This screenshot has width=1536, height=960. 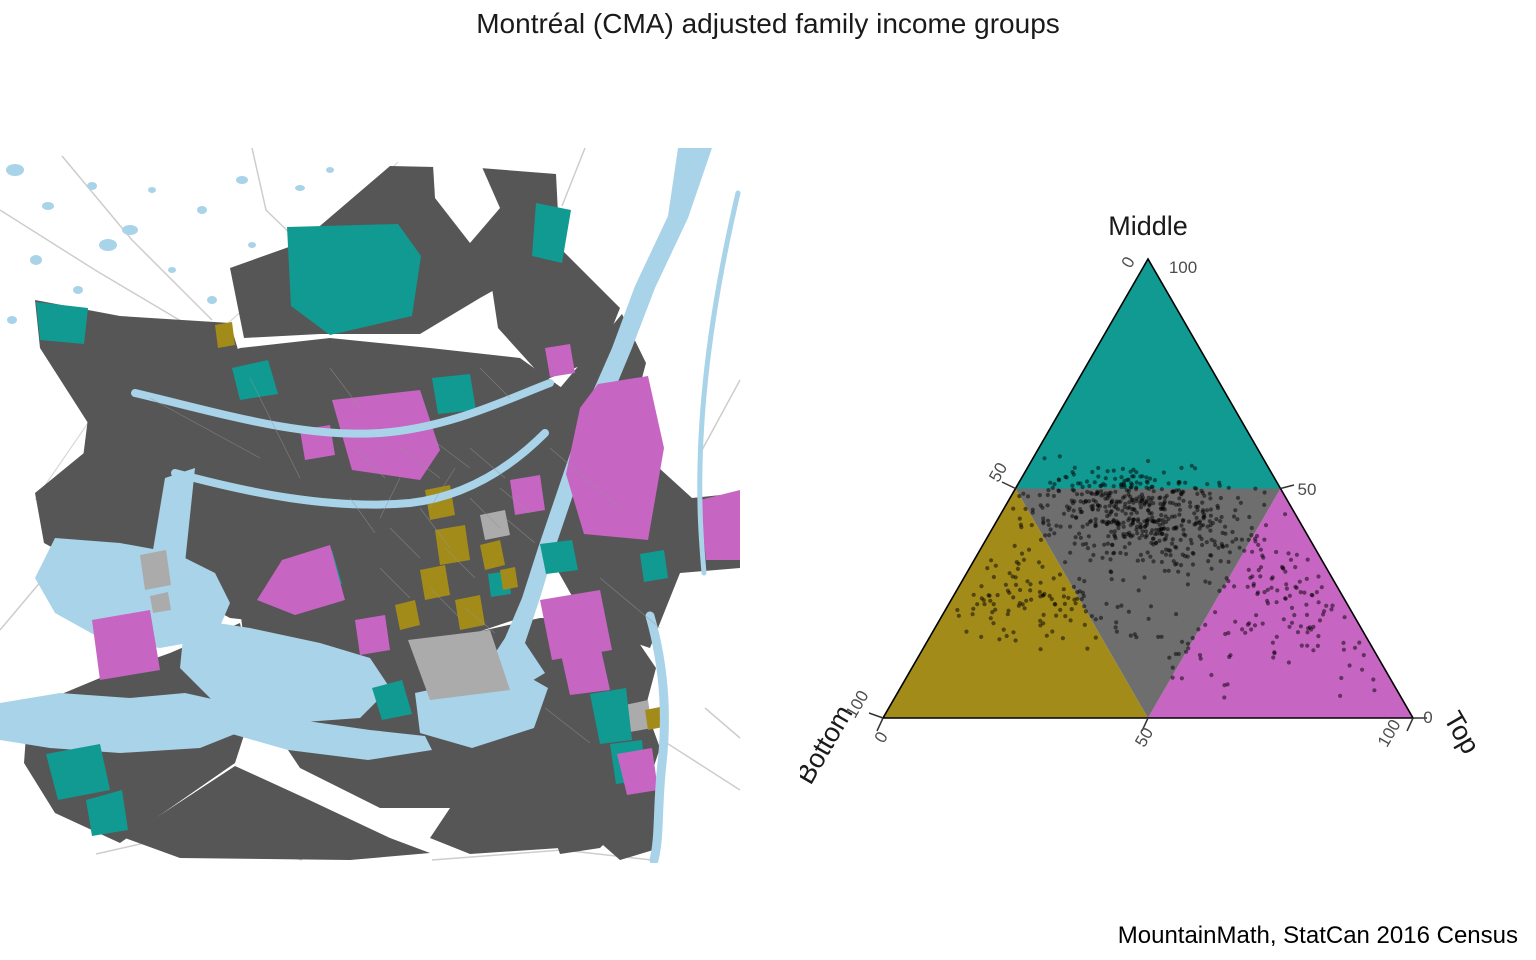 What do you see at coordinates (1183, 267) in the screenshot?
I see `tick-apex-right: 100` at bounding box center [1183, 267].